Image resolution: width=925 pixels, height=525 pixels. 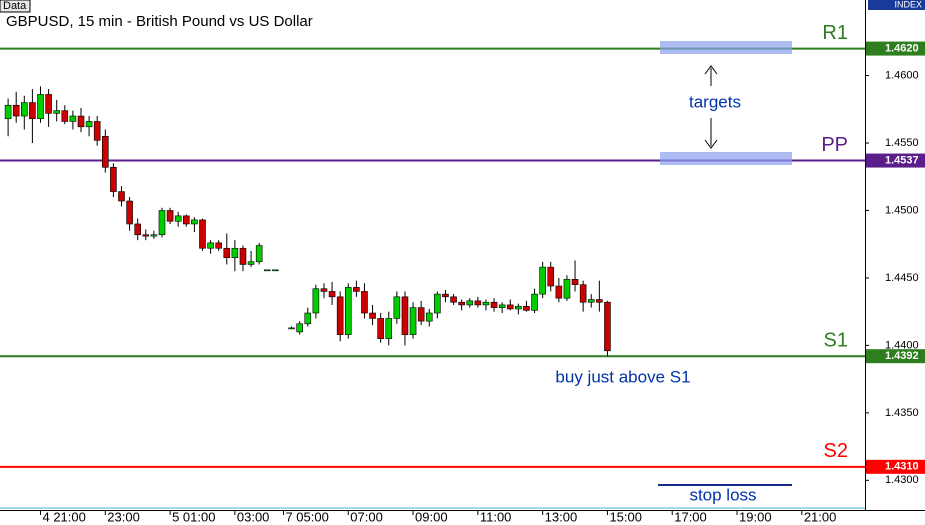 What do you see at coordinates (836, 451) in the screenshot?
I see `pivot-level-name: S2` at bounding box center [836, 451].